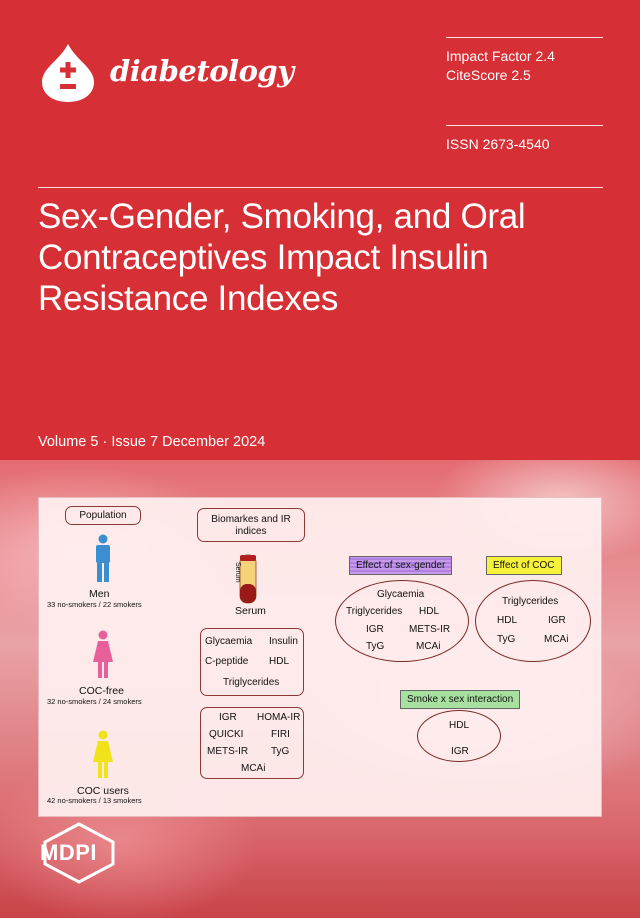 The height and width of the screenshot is (918, 640). What do you see at coordinates (248, 579) in the screenshot?
I see `serum-tube-icon` at bounding box center [248, 579].